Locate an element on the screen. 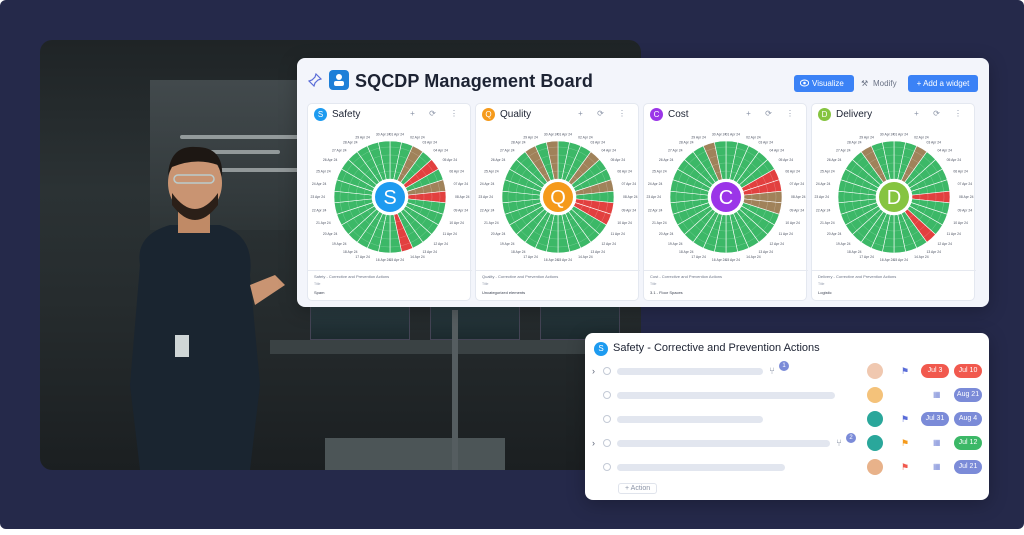 The width and height of the screenshot is (1024, 535). add-widget-button: + Add a widget is located at coordinates (943, 83).